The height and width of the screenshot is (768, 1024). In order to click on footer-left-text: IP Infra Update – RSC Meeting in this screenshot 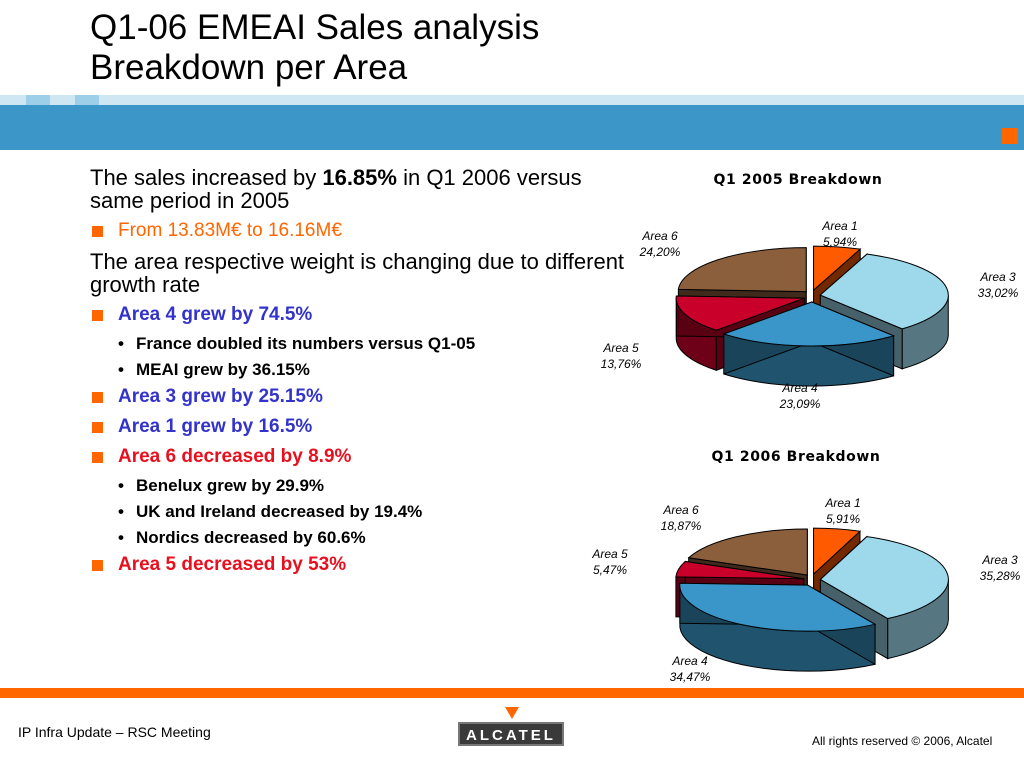, I will do `click(114, 732)`.